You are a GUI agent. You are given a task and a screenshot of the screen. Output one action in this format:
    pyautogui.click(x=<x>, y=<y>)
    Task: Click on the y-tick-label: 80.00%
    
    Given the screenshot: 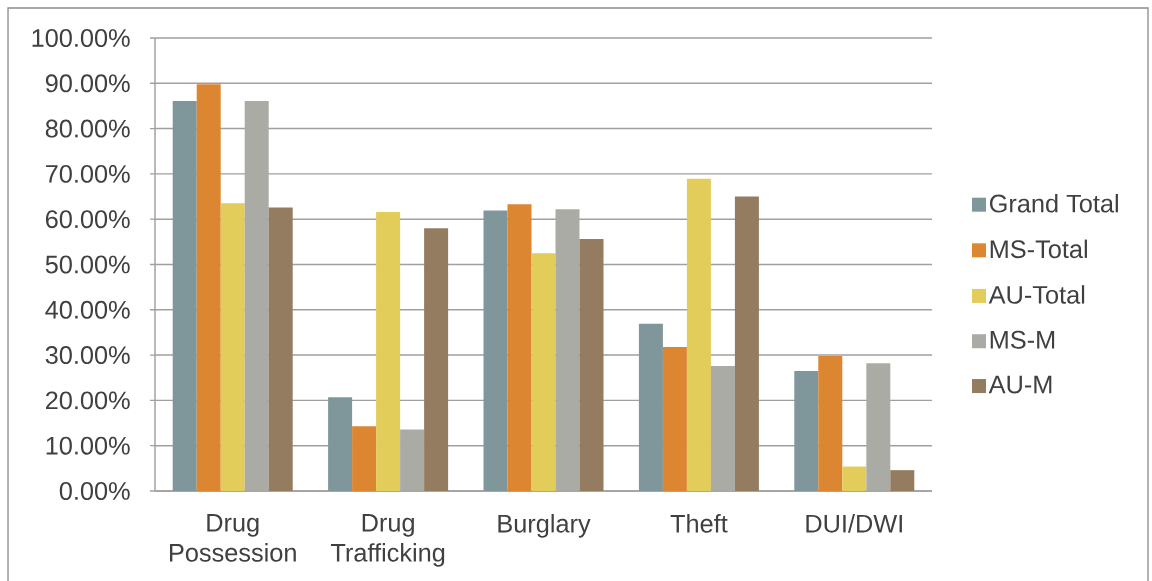 What is the action you would take?
    pyautogui.click(x=87, y=128)
    